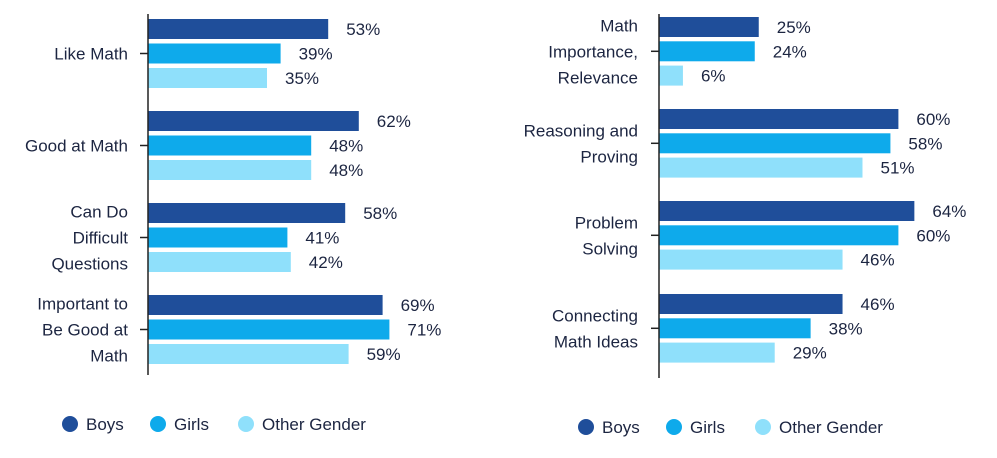 The width and height of the screenshot is (997, 458). What do you see at coordinates (363, 29) in the screenshot?
I see `value-label-boys-like-math: 53%` at bounding box center [363, 29].